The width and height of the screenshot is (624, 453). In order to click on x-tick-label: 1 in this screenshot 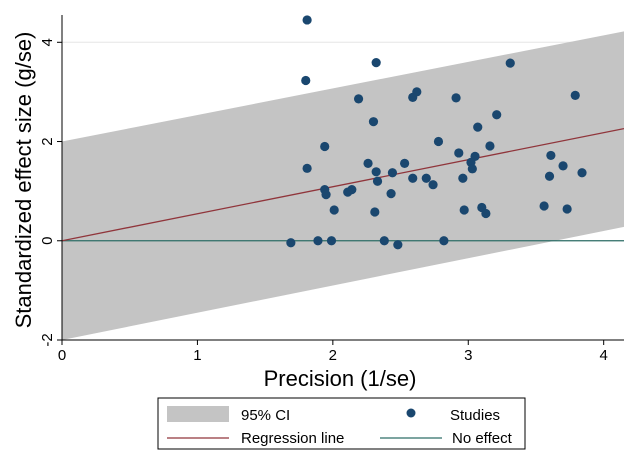, I will do `click(197, 355)`.